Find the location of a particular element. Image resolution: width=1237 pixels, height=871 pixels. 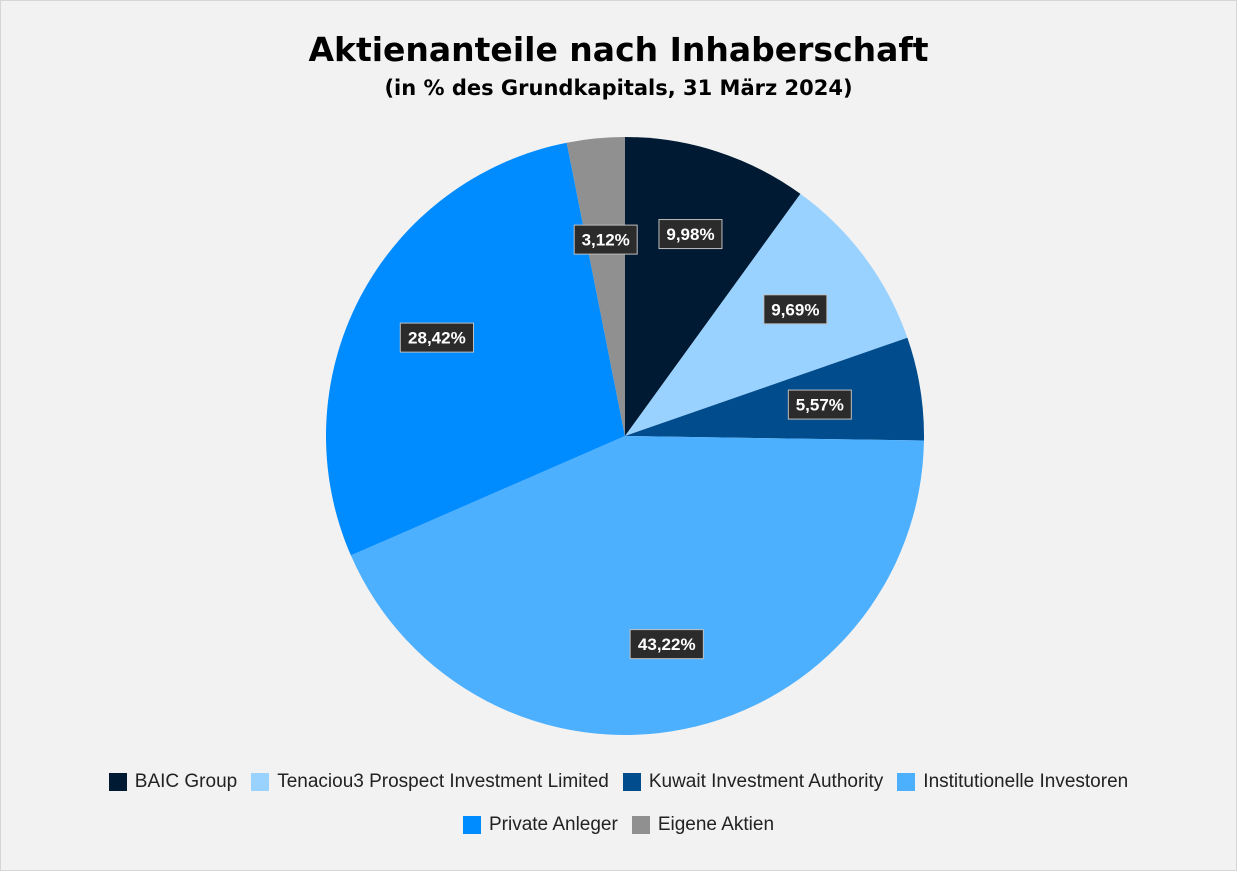

svg-text: 3,12% is located at coordinates (606, 240).